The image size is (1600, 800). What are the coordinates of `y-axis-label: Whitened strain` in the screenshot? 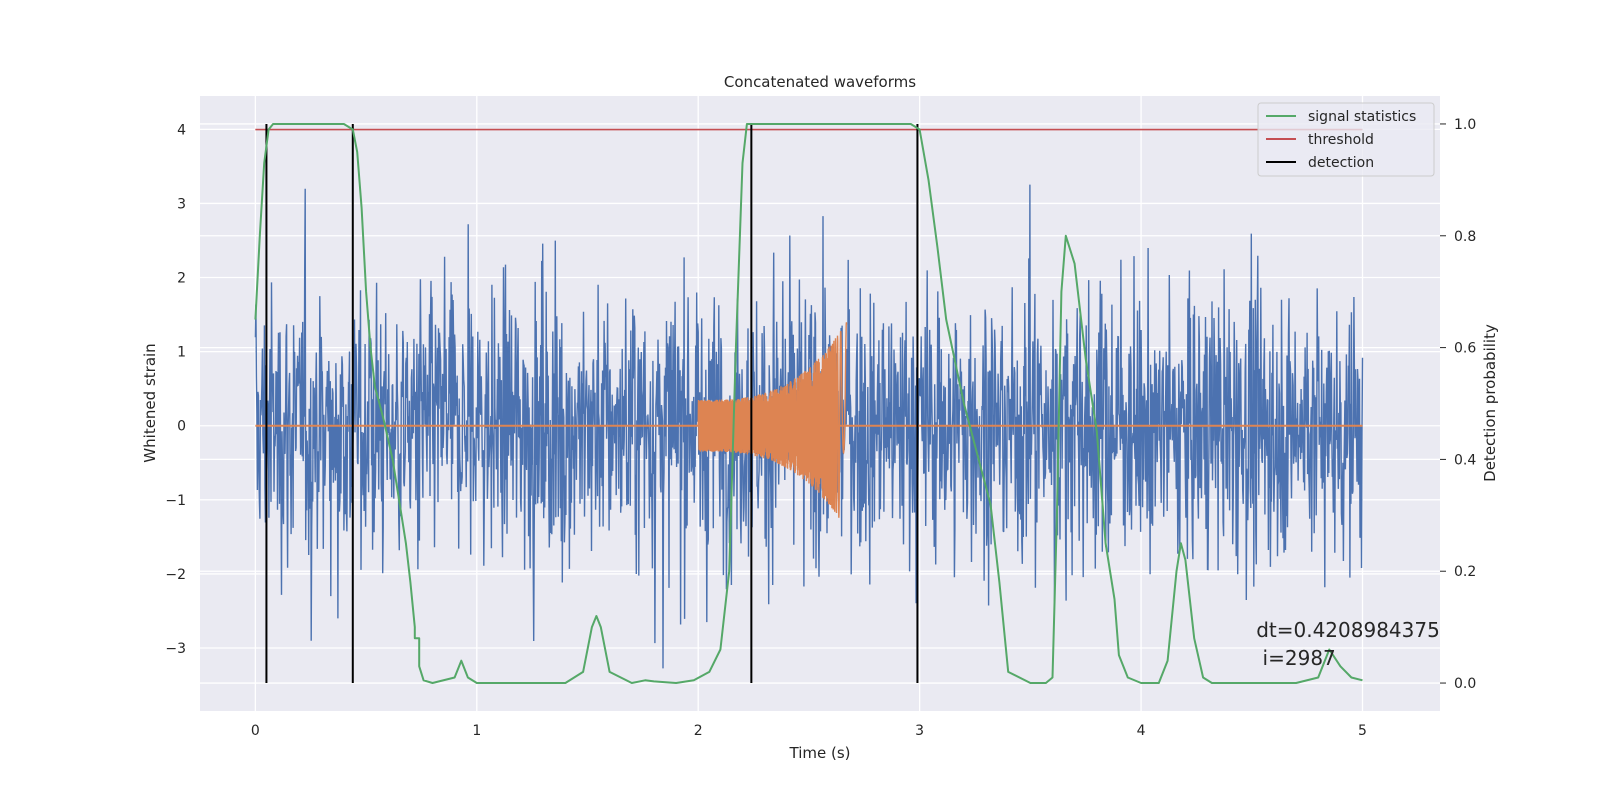 It's located at (150, 402).